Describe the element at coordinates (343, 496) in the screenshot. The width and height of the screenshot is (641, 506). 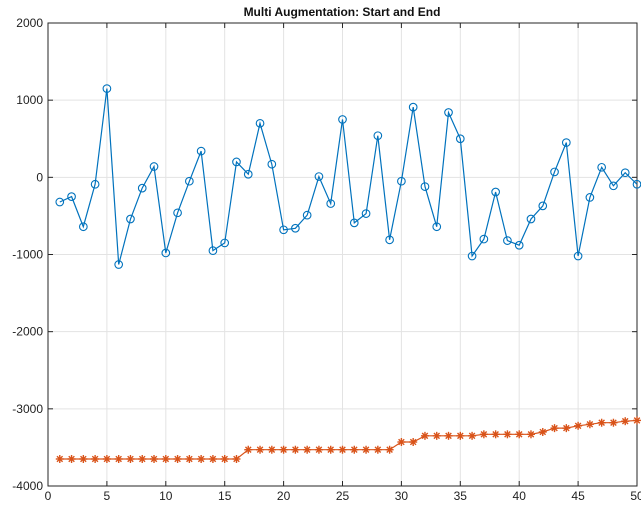
I see `x-tick-label: 25` at that location.